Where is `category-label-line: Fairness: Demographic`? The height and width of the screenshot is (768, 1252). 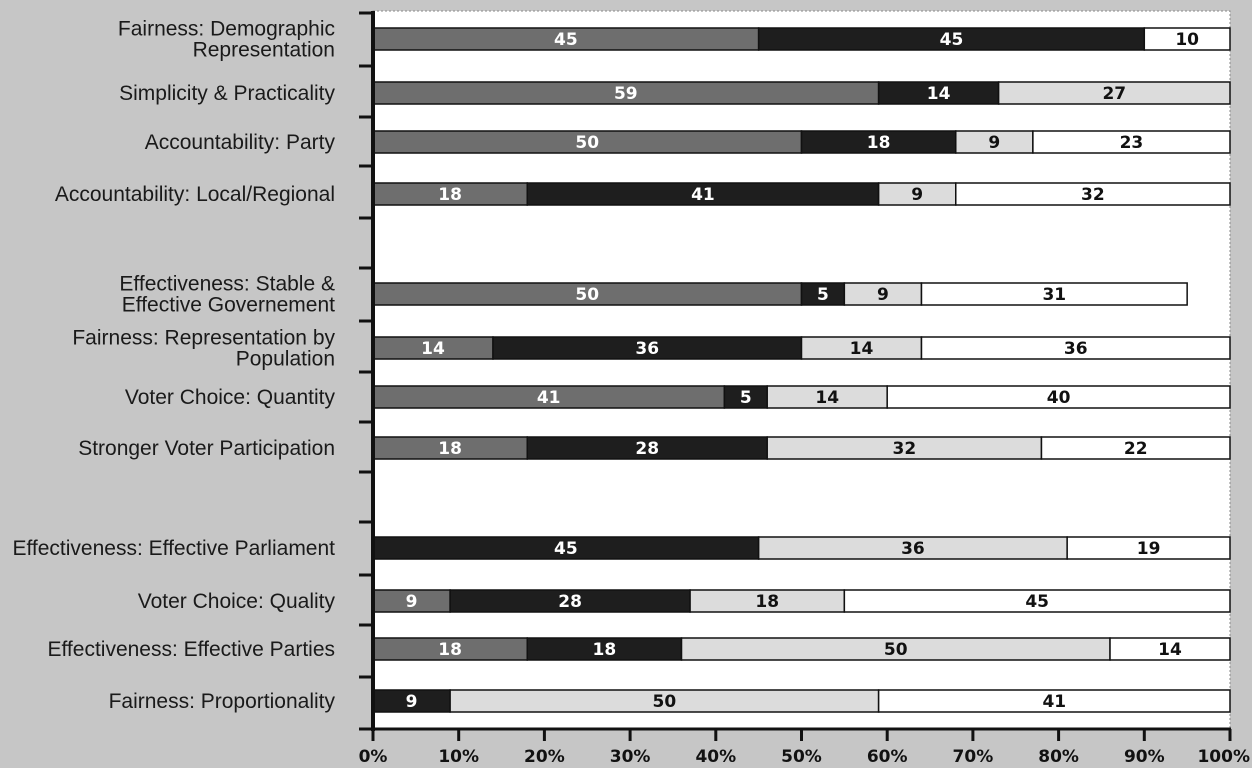 category-label-line: Fairness: Demographic is located at coordinates (226, 29).